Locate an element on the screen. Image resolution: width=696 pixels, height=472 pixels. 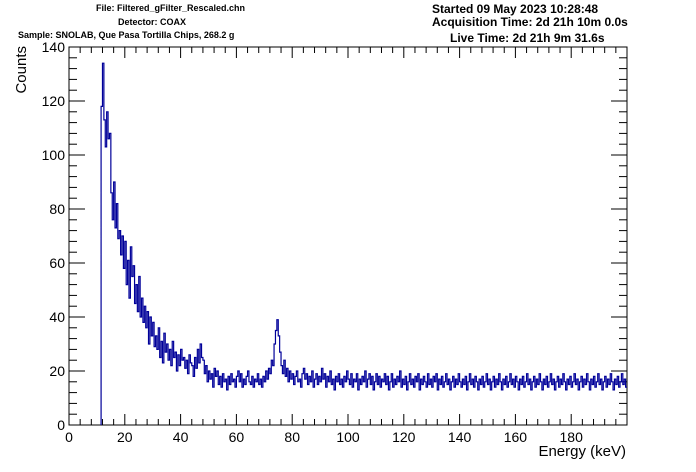
header-live-time: Live Time: 2d 21h 9m 31.6s is located at coordinates (527, 38).